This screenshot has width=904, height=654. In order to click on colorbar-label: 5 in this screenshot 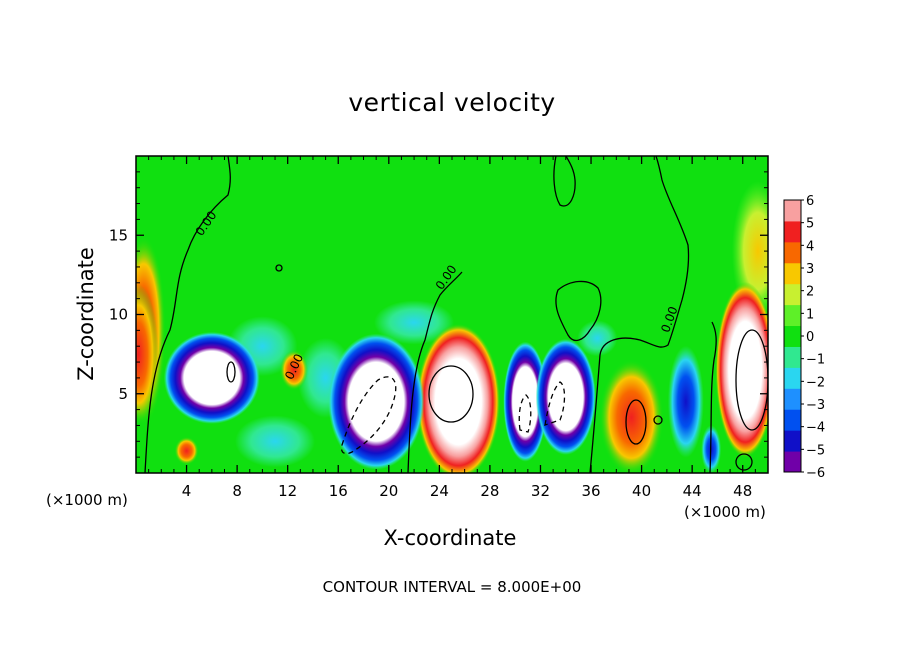, I will do `click(810, 224)`.